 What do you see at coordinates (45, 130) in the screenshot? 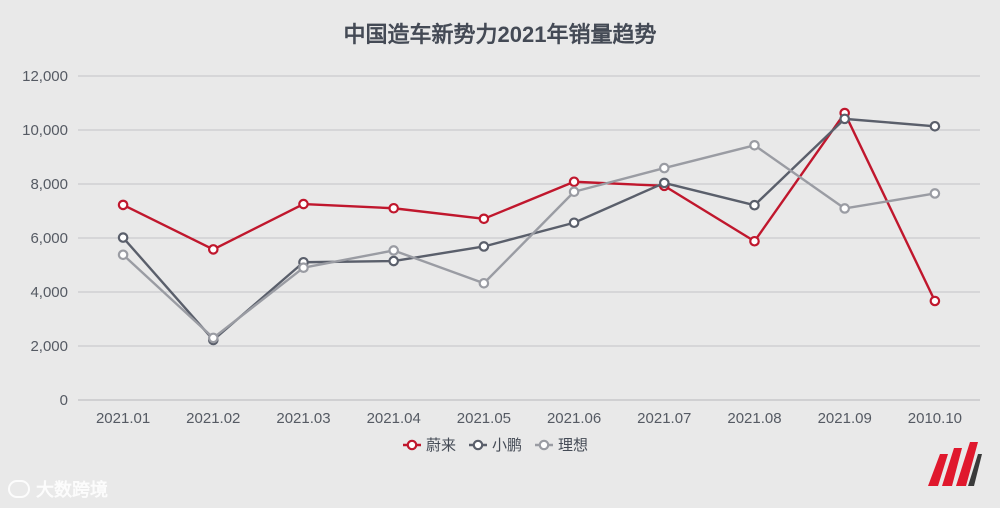
I see `y-tick-label: 10,000` at bounding box center [45, 130].